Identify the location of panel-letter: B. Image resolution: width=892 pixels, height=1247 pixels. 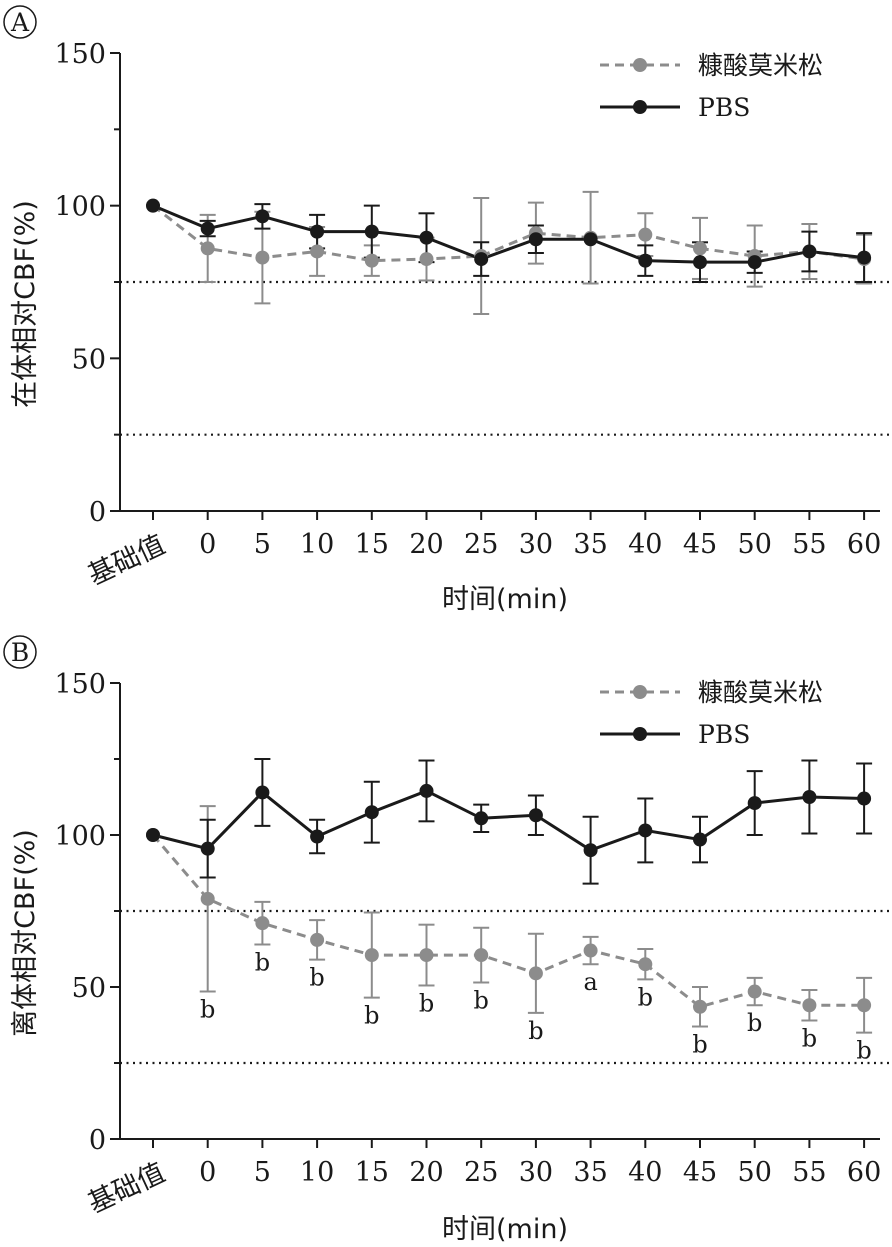
(20, 652).